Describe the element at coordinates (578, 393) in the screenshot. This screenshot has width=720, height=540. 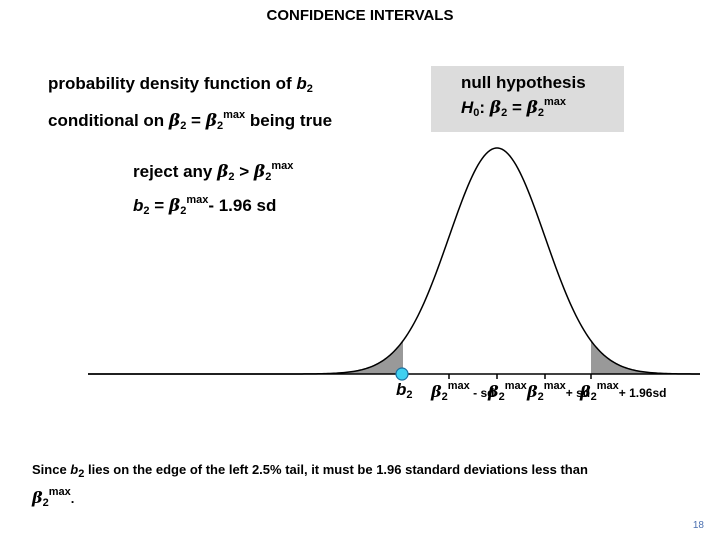
I see `plus-sd-text: + sd` at that location.